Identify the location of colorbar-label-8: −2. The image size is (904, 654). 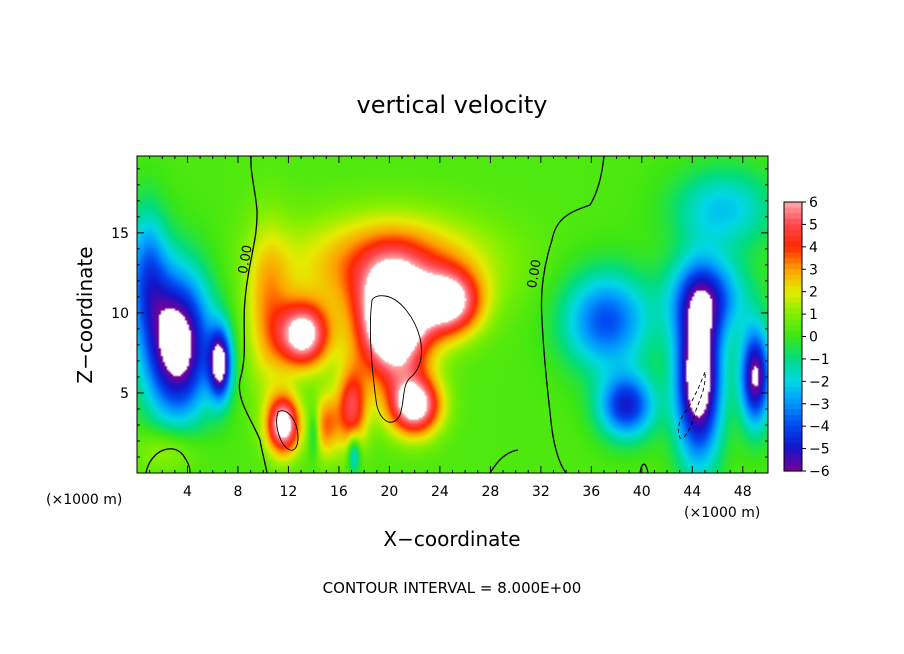
(819, 382).